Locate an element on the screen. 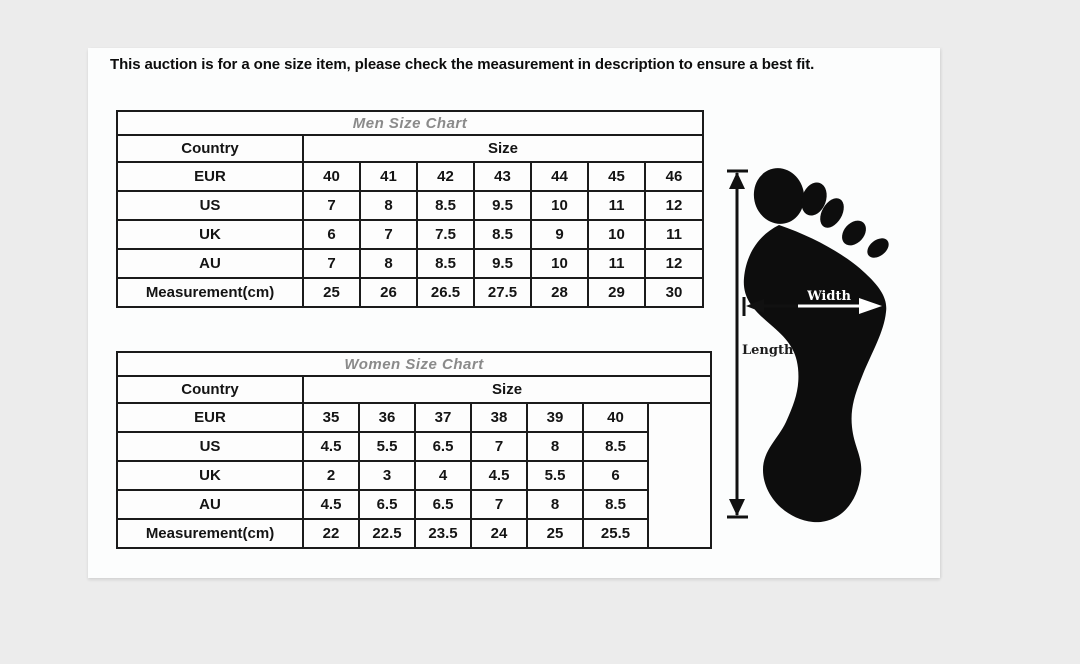 This screenshot has height=664, width=1080. size-row-measurement-cm-: Measurement(cm) 25 26 26.5 27.5 28 29 30 is located at coordinates (410, 292).